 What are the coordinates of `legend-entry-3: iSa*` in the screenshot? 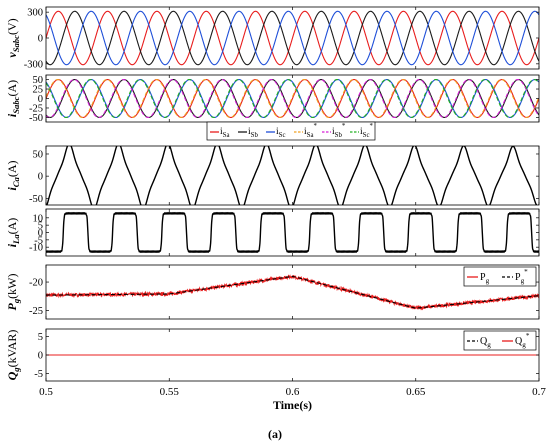 It's located at (310, 131).